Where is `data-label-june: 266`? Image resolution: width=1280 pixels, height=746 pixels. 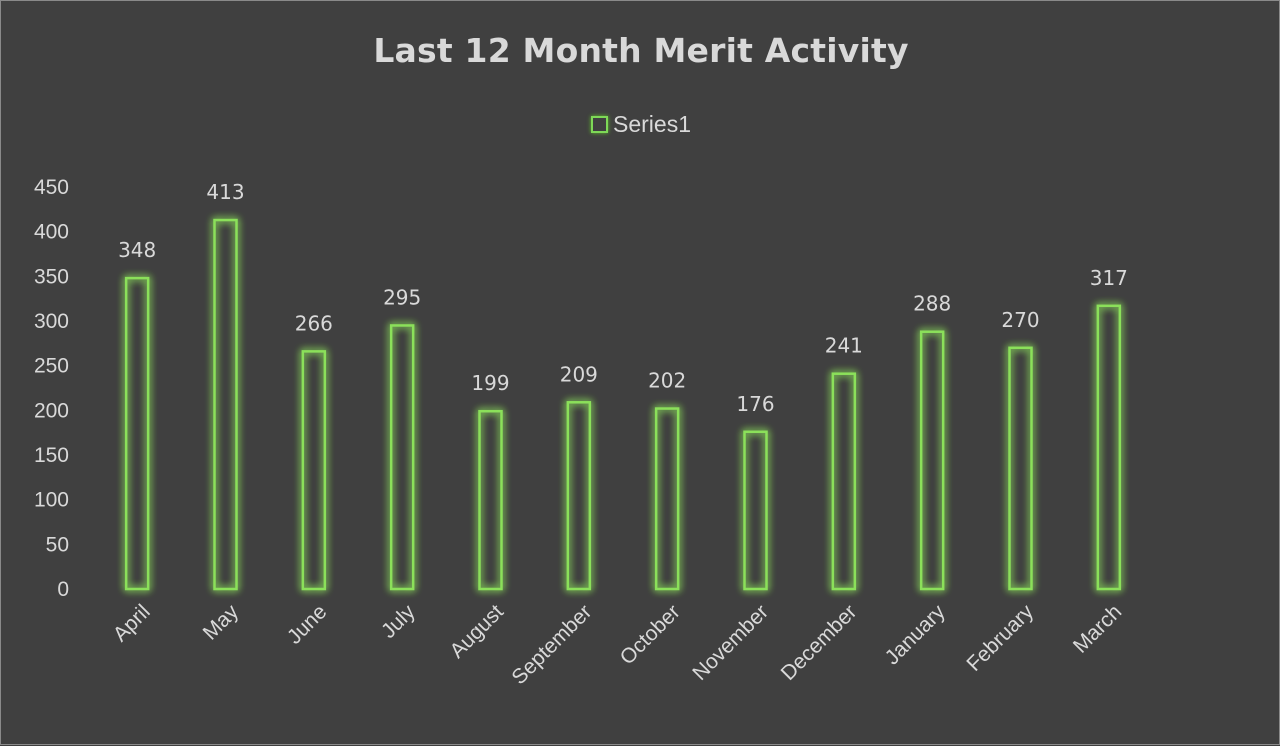
data-label-june: 266 is located at coordinates (314, 323).